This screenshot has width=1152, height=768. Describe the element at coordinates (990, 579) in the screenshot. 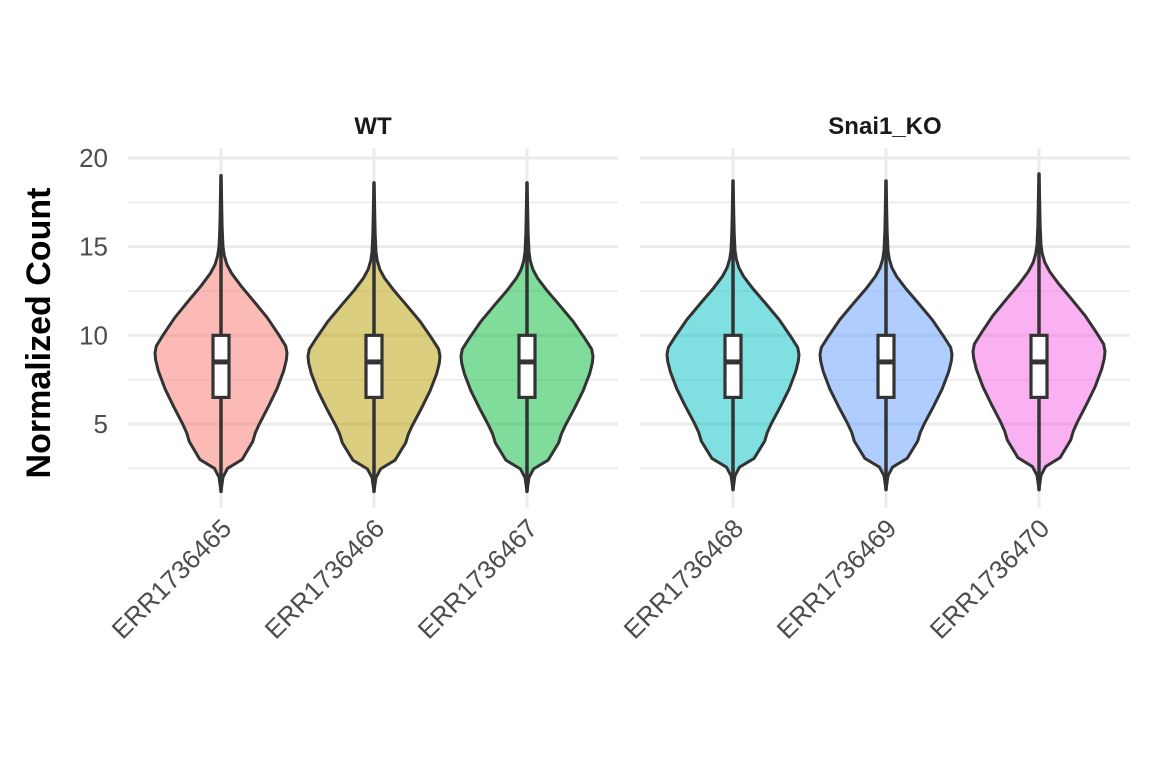

I see `x-tick-label: ERR1736470` at that location.